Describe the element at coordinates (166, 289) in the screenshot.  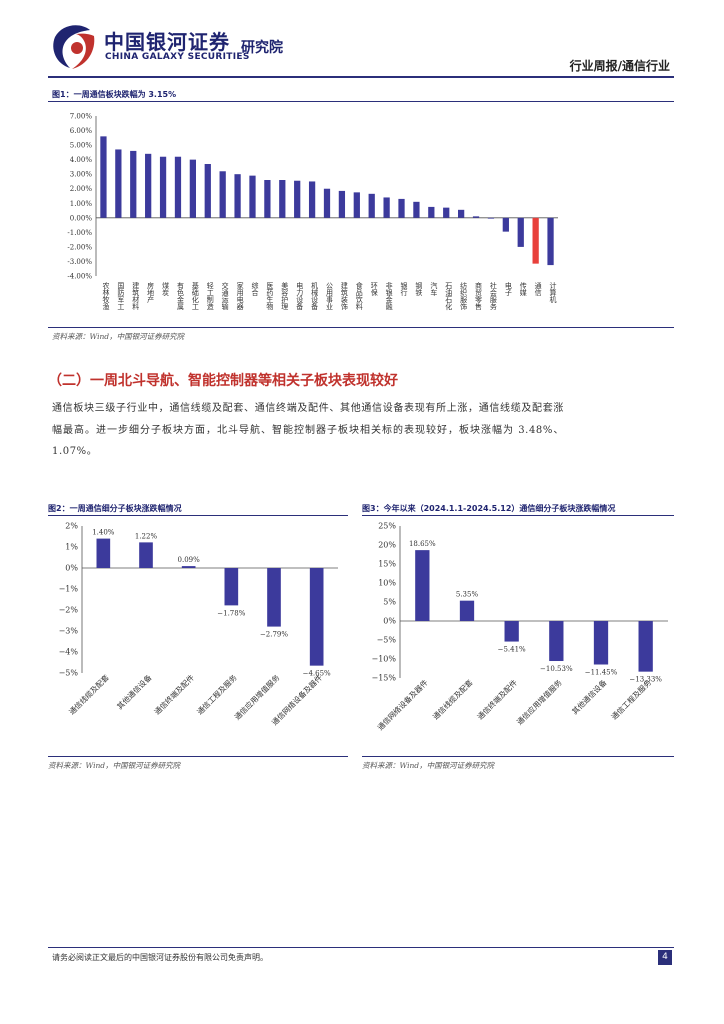
I see `x-tick-label: 煤炭` at that location.